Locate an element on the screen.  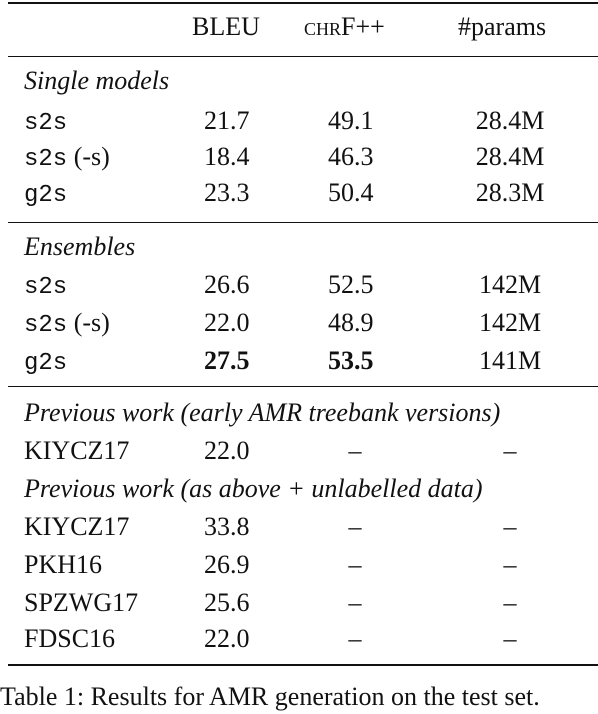
header-bleu: BLEU is located at coordinates (226, 26).